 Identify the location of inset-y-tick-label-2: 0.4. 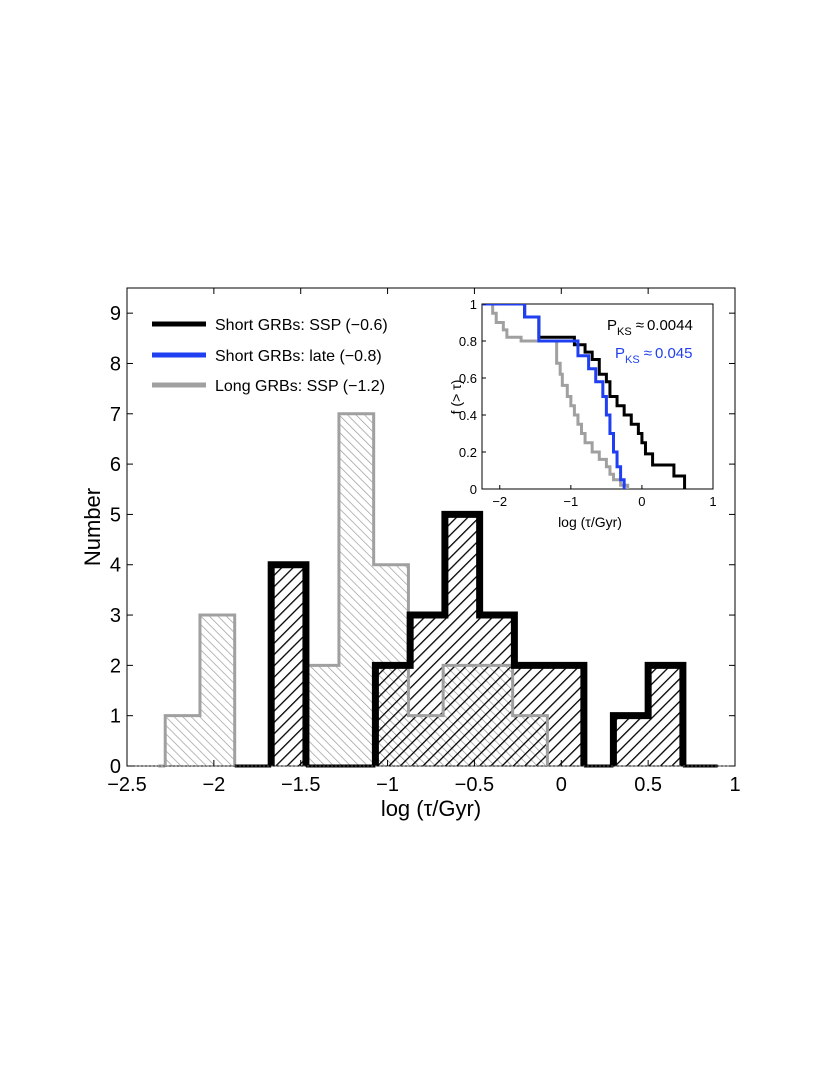
(468, 415).